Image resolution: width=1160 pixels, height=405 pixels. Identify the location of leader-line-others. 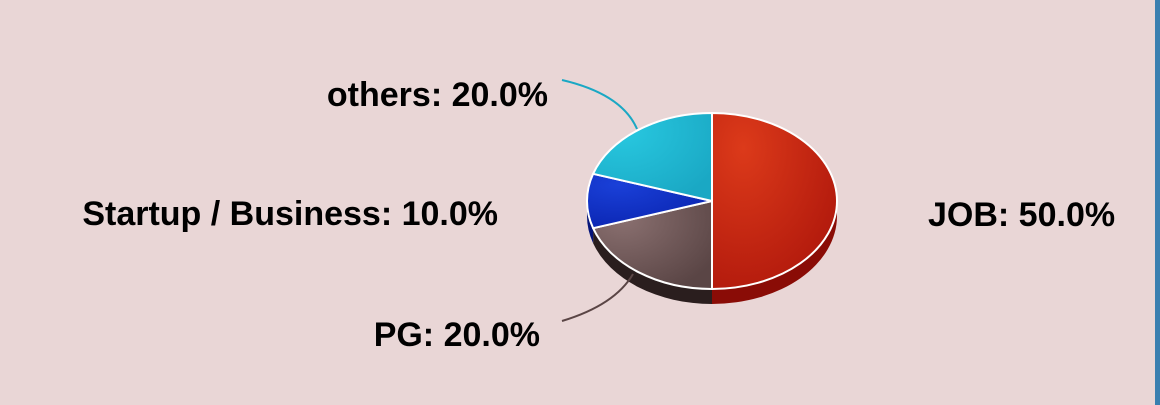
(599, 104).